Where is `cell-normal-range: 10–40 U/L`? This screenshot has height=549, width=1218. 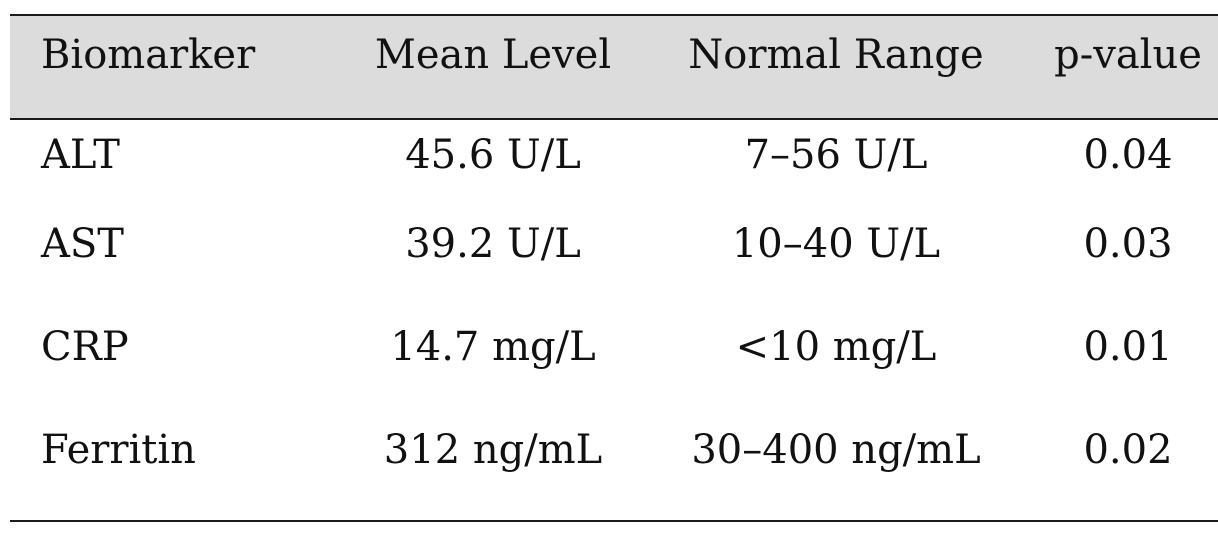
cell-normal-range: 10–40 U/L is located at coordinates (836, 244).